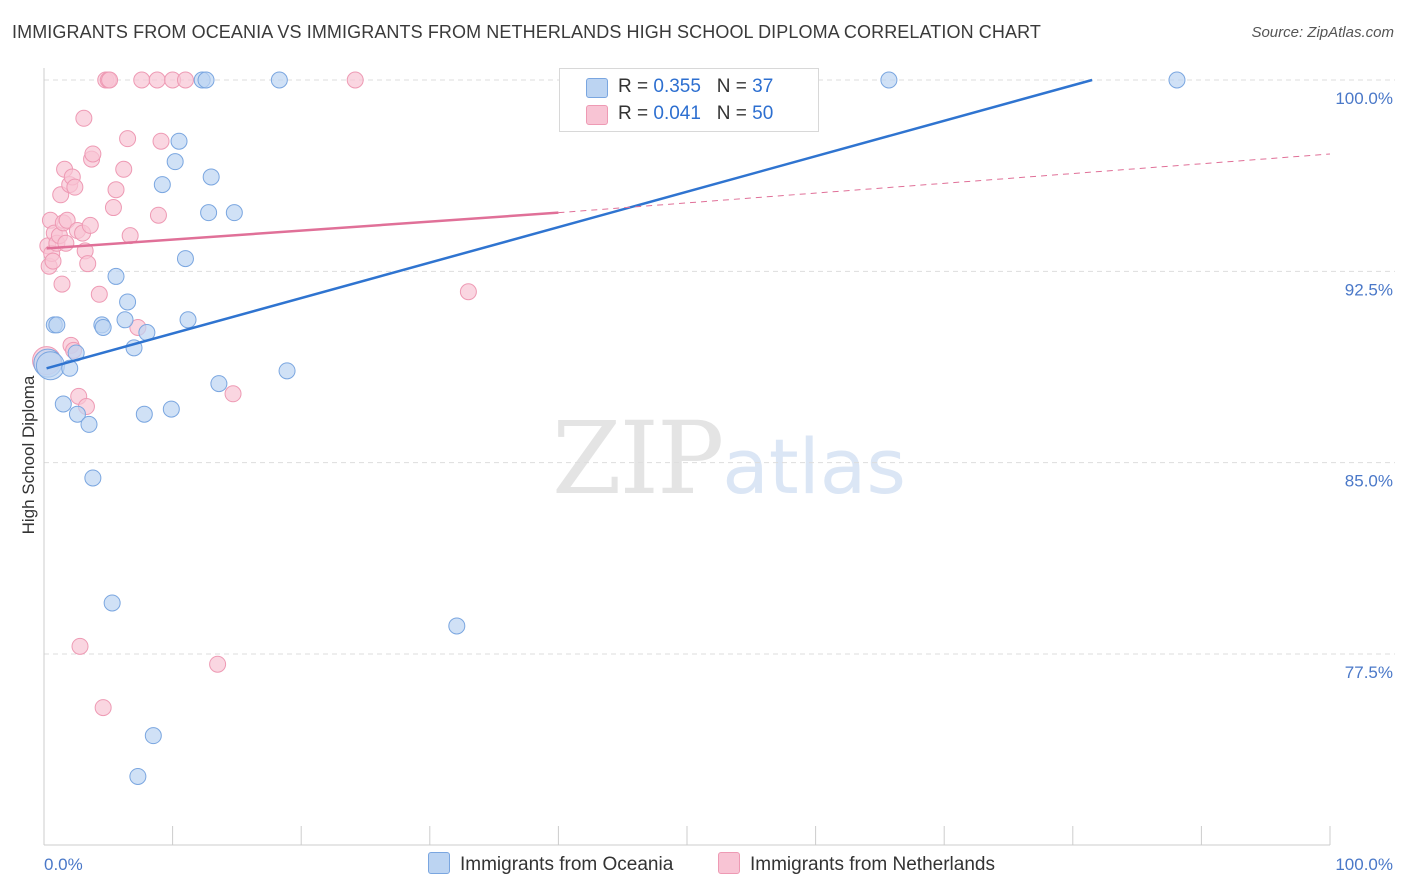  What do you see at coordinates (696, 113) in the screenshot?
I see `legend-text-netherlands: R = 0.041 N = 50` at bounding box center [696, 113].